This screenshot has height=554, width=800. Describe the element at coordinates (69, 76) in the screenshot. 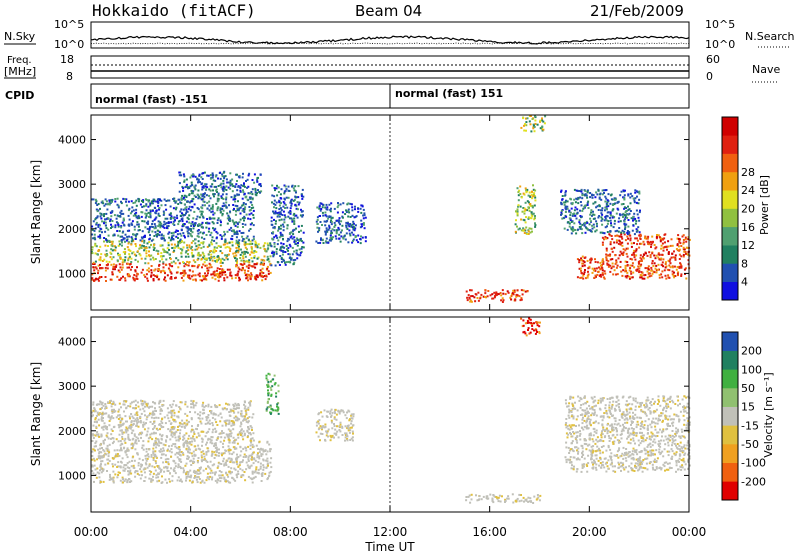

I see `freq-tick-bottom: 8` at that location.